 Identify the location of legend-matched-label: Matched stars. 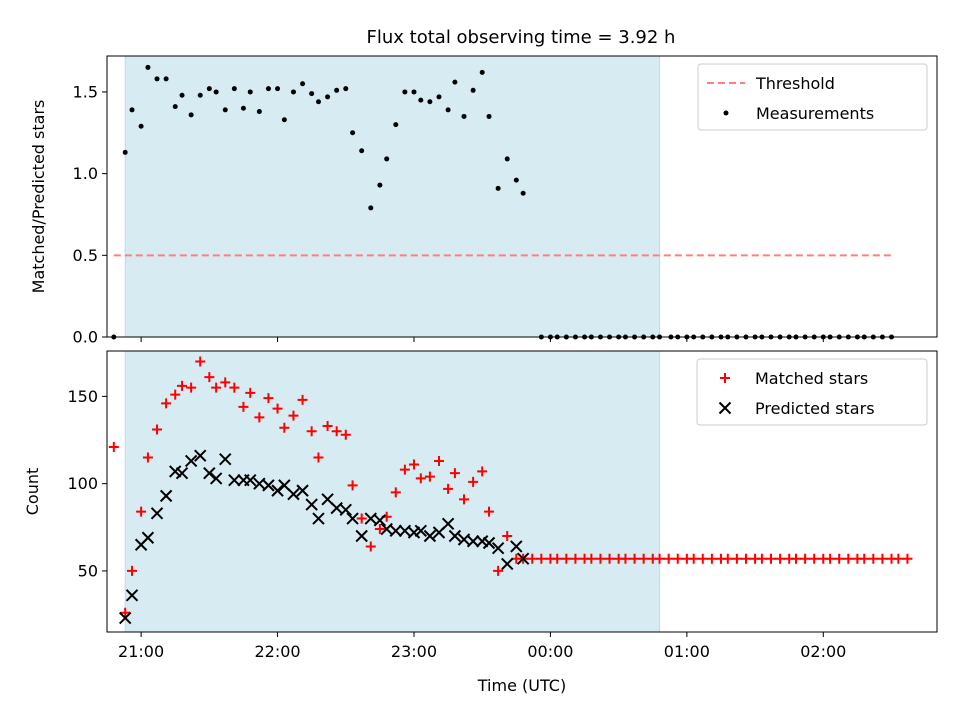
(811, 378).